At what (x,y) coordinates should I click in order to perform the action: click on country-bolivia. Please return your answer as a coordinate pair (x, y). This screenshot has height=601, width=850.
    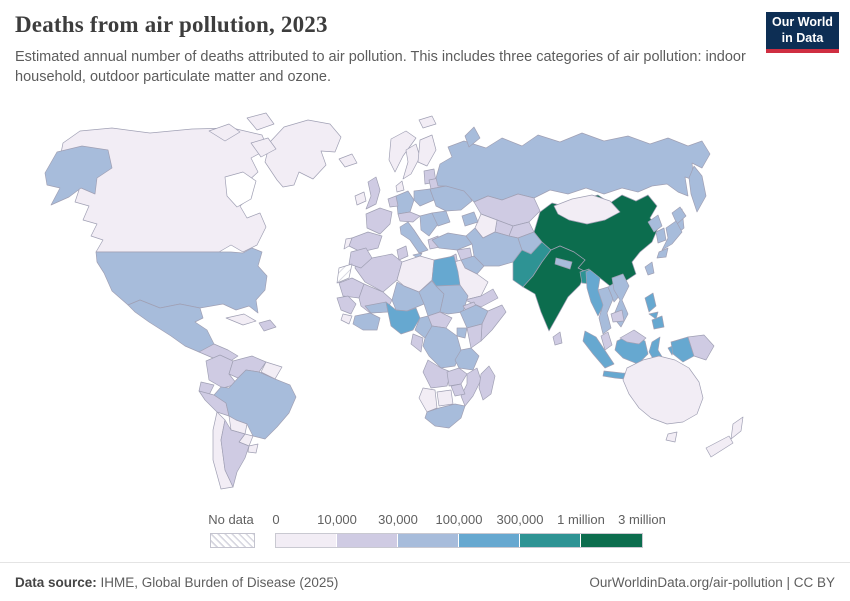
    Looking at the image, I should click on (238, 425).